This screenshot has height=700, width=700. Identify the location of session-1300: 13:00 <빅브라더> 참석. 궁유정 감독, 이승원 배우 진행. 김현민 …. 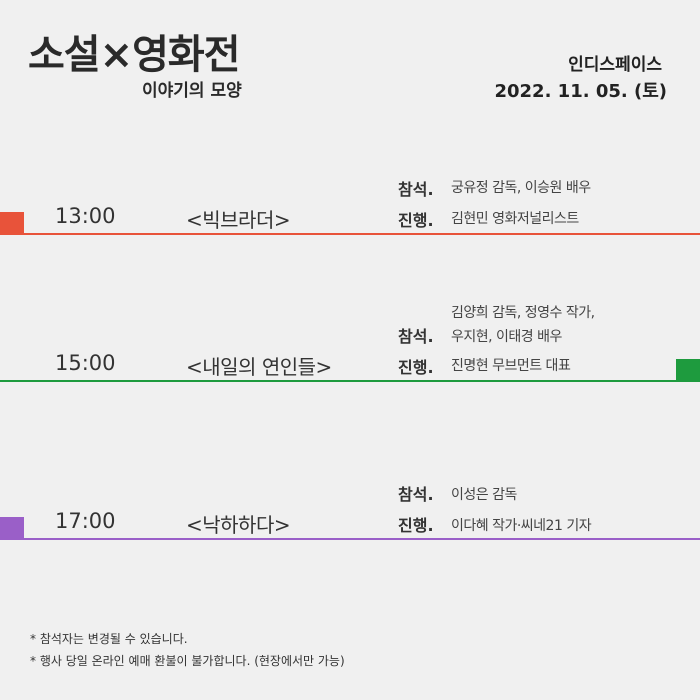
(350, 207).